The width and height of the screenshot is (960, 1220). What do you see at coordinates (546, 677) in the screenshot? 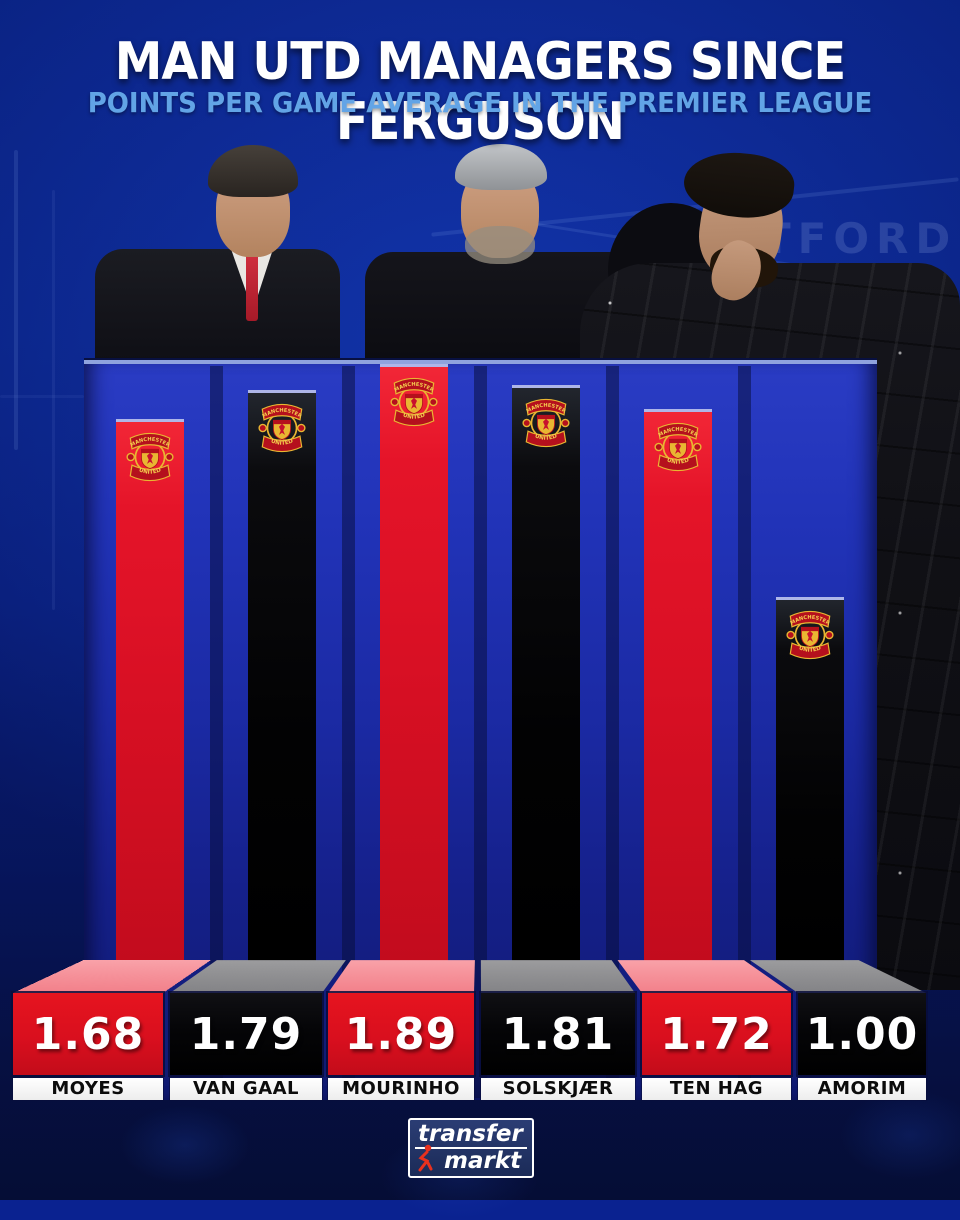
I see `bar-solskjaer` at bounding box center [546, 677].